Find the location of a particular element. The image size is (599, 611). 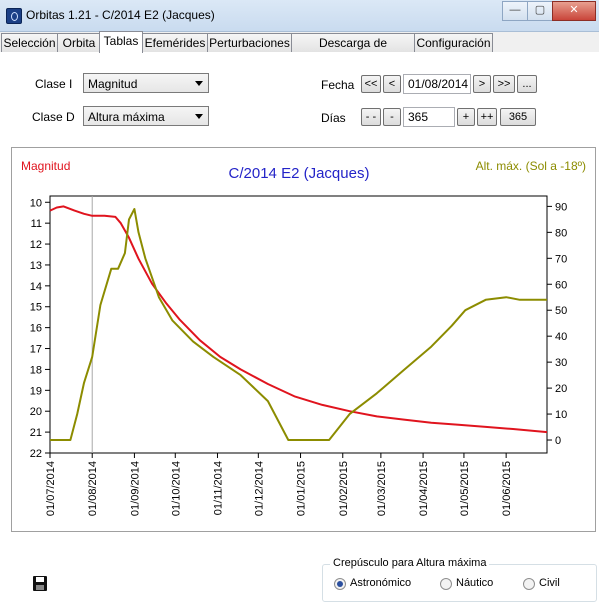

left-tick-label: 22 is located at coordinates (36, 454).